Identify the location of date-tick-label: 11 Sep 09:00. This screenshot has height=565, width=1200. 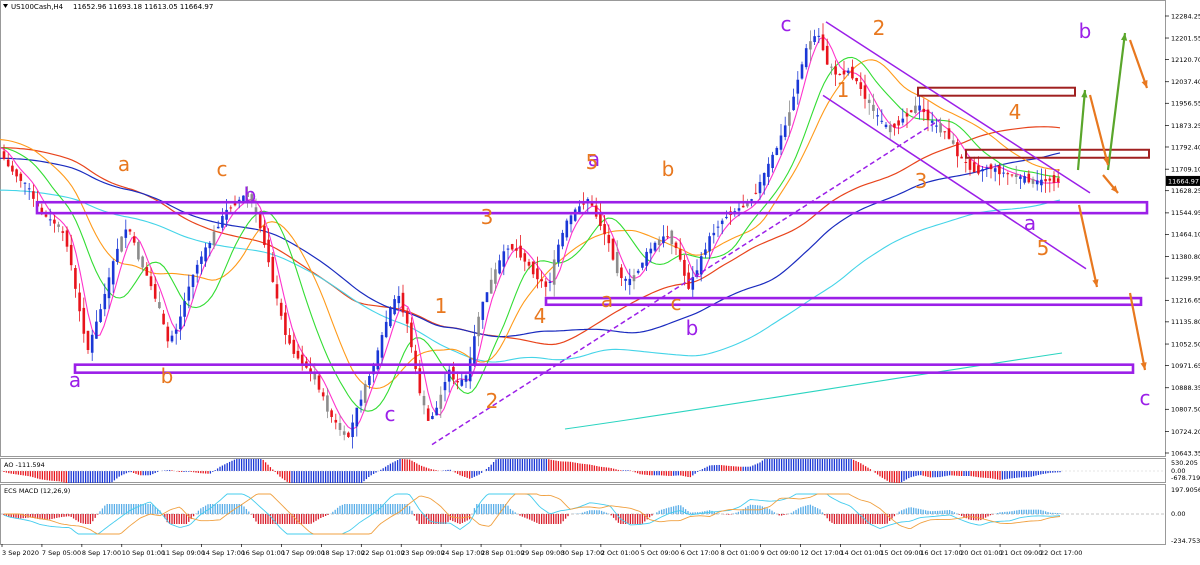
(183, 553).